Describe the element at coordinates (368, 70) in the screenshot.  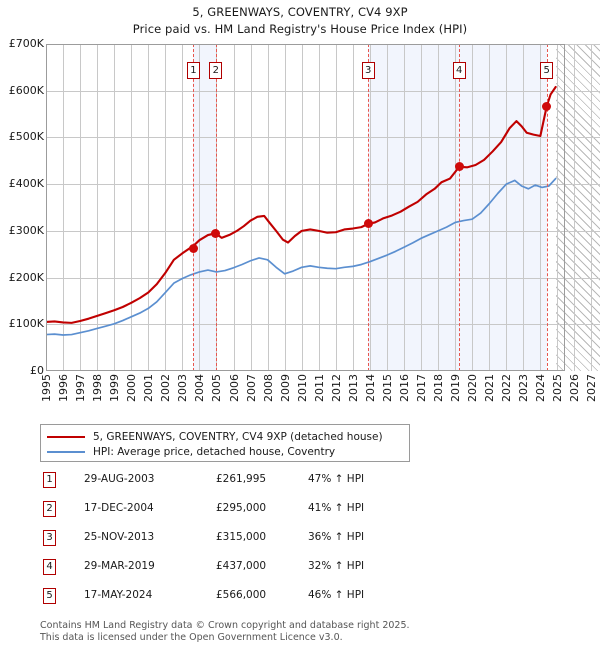
I see `marker-flag-3: 3` at that location.